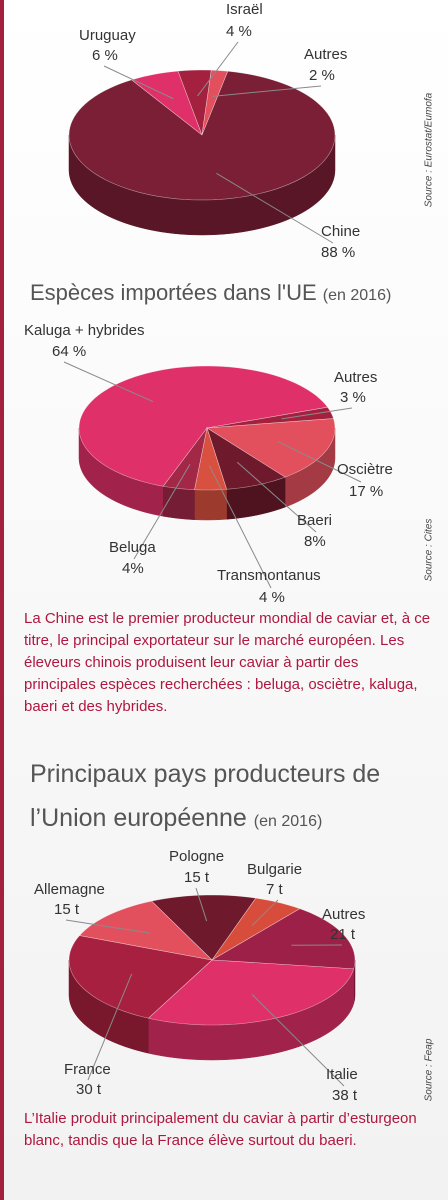 The width and height of the screenshot is (448, 1200). What do you see at coordinates (429, 550) in the screenshot?
I see `source: Source : Cites` at bounding box center [429, 550].